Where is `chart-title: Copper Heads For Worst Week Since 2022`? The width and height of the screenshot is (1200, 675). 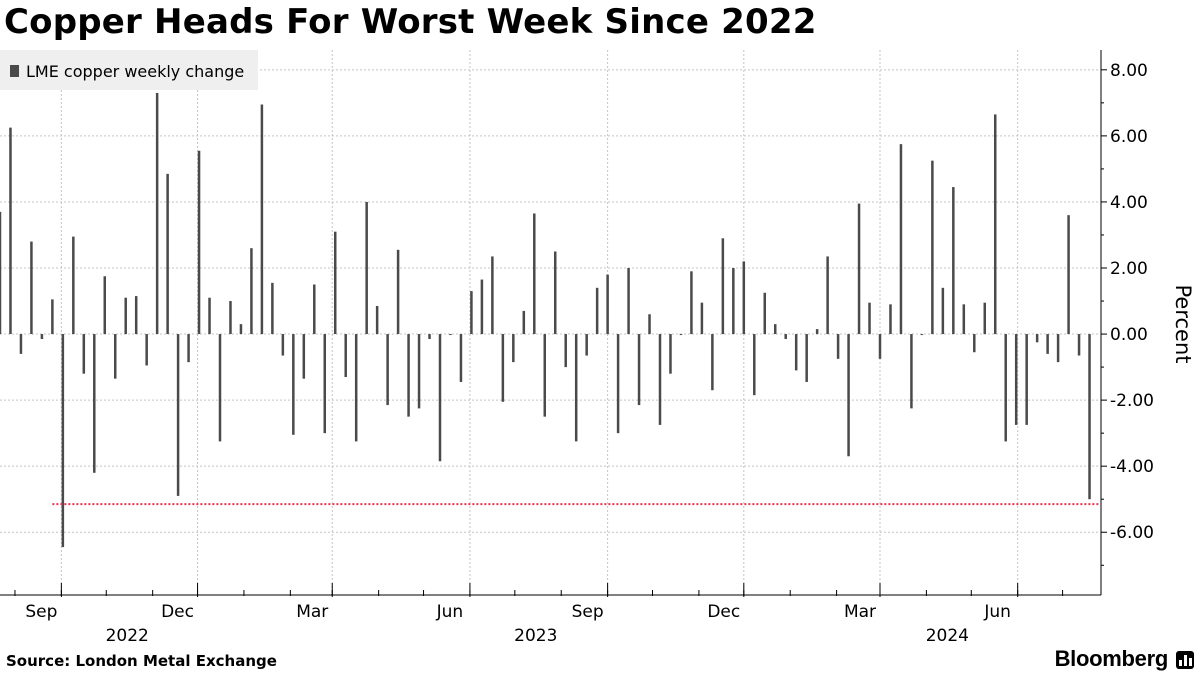 chart-title: Copper Heads For Worst Week Since 2022 is located at coordinates (410, 22).